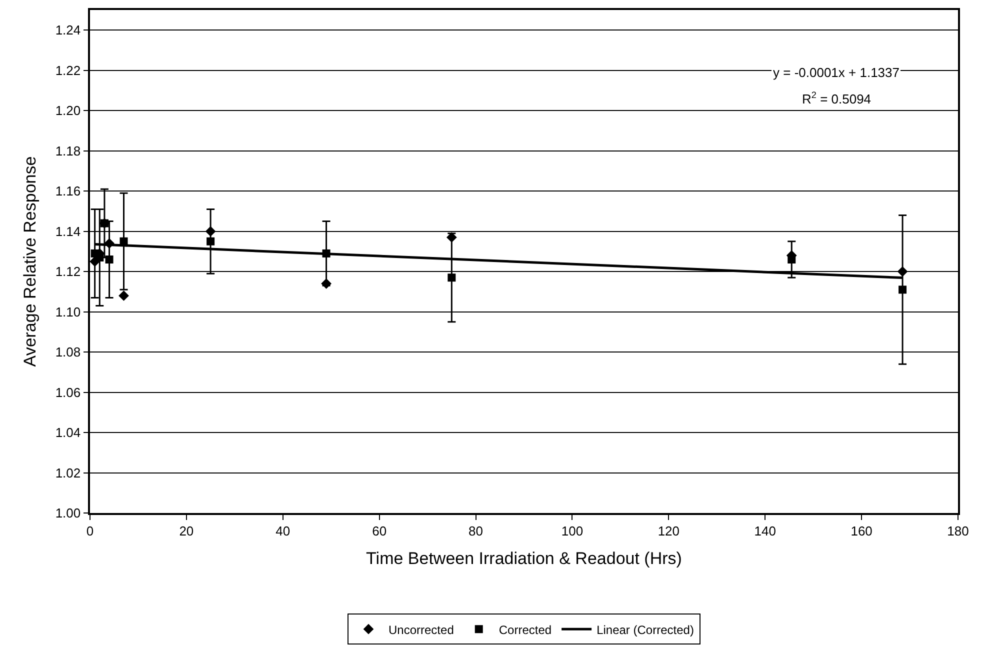 The height and width of the screenshot is (653, 982). What do you see at coordinates (572, 530) in the screenshot?
I see `x-tick-label: 100` at bounding box center [572, 530].